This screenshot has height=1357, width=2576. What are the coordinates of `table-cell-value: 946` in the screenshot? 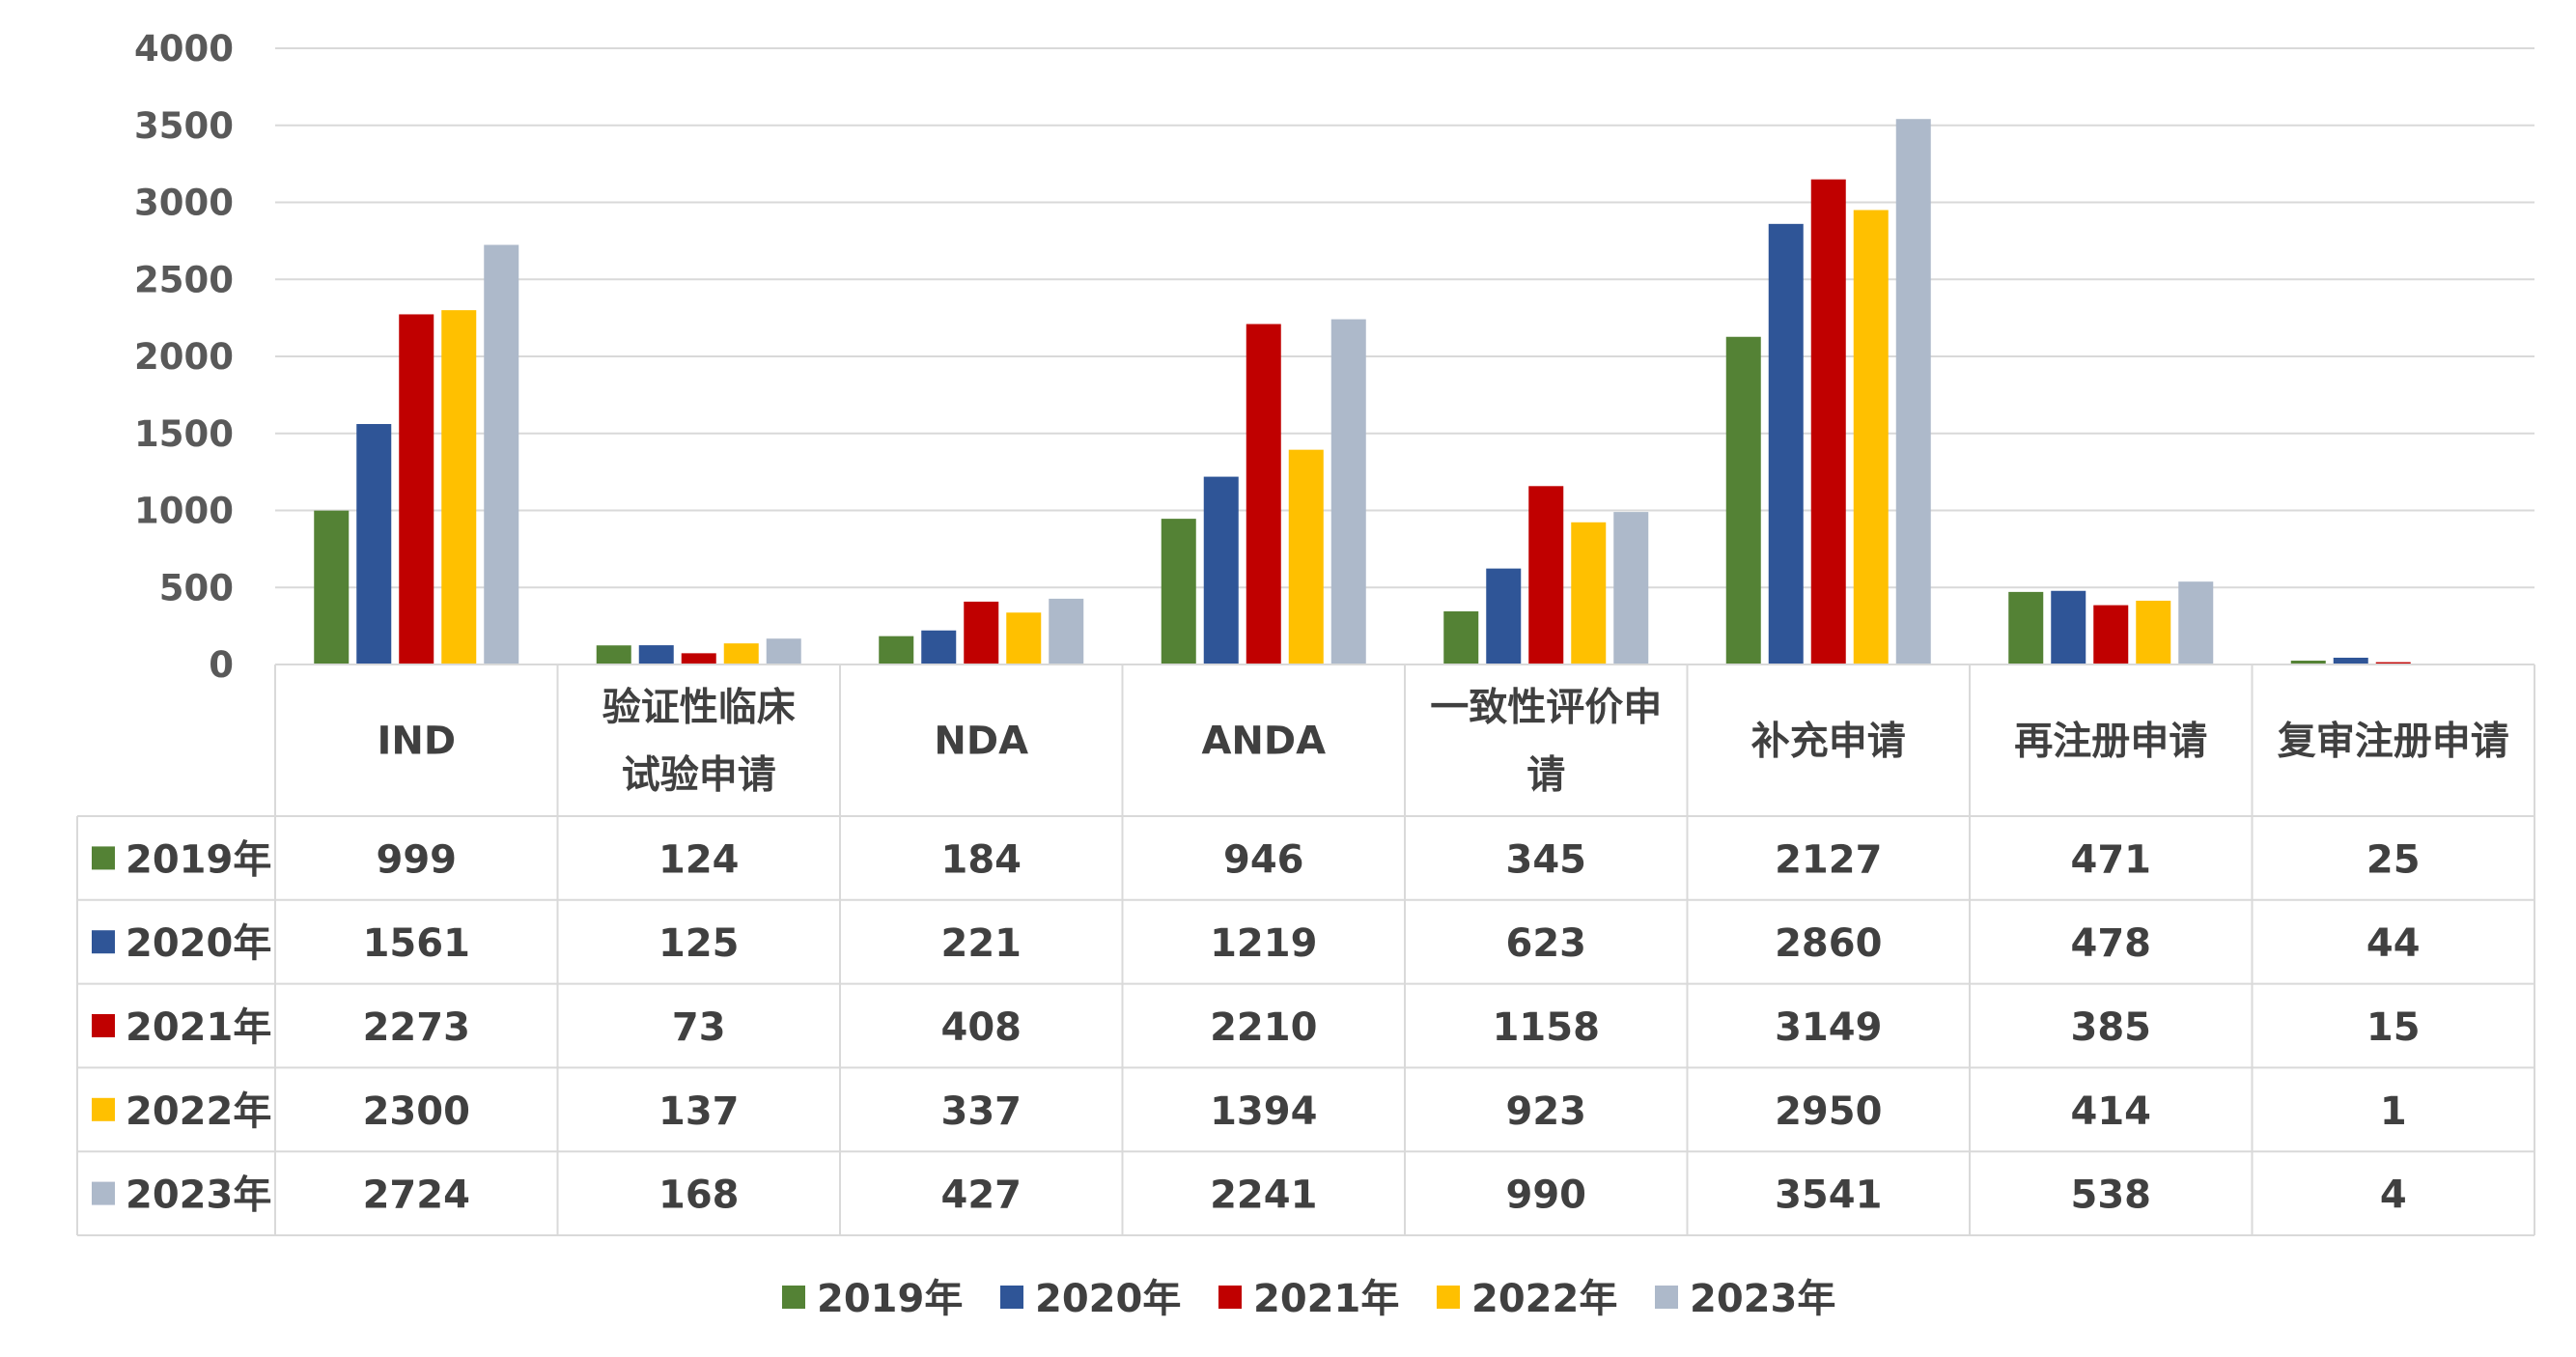 It's located at (1264, 859).